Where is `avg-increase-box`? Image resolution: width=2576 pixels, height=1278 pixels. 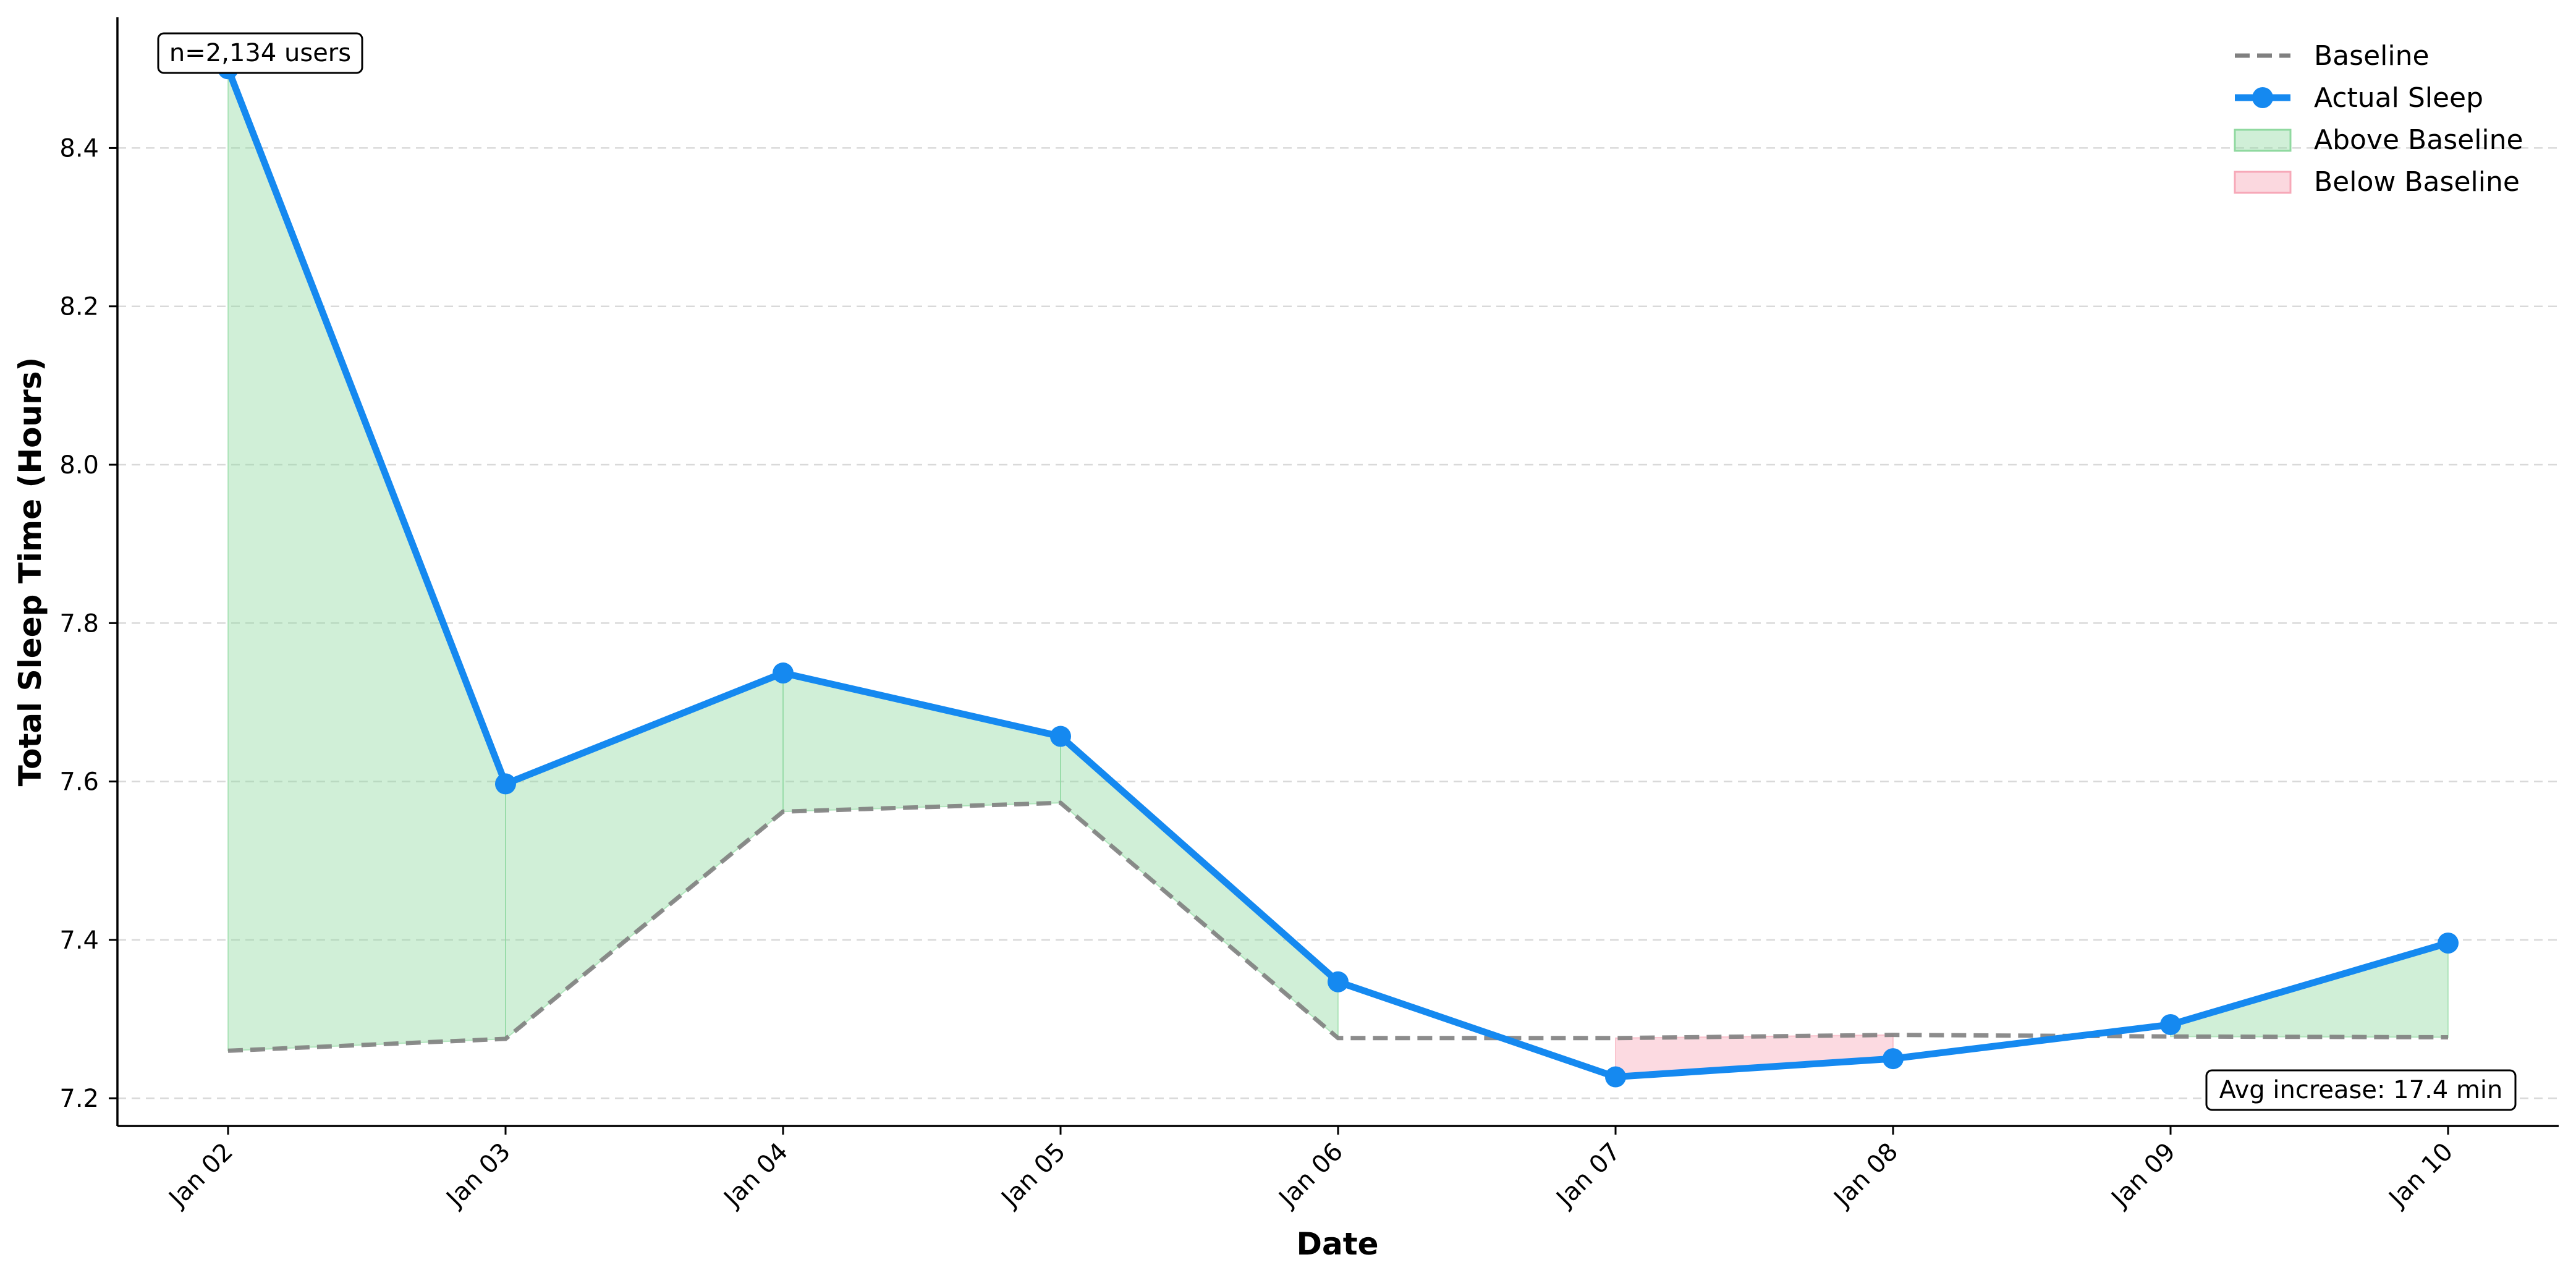
avg-increase-box is located at coordinates (2361, 1090).